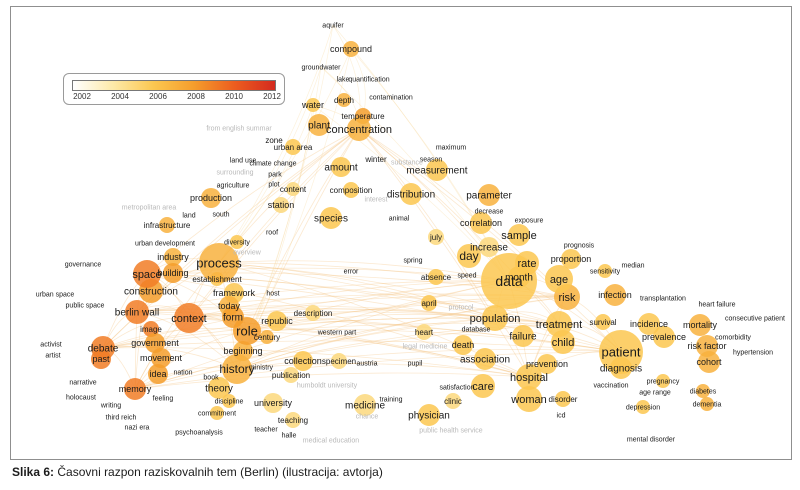 The width and height of the screenshot is (800, 490). What do you see at coordinates (559, 279) in the screenshot?
I see `bubble-age` at bounding box center [559, 279].